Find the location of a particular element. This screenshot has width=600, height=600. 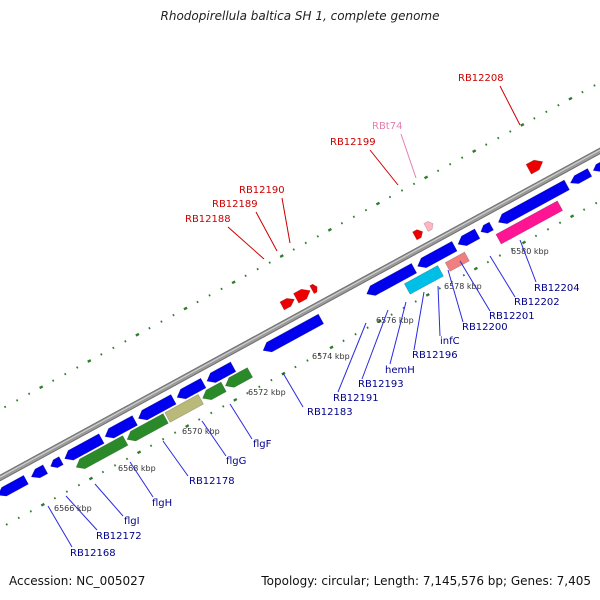

gene-label-rb12200: RB12200 is located at coordinates (485, 327).